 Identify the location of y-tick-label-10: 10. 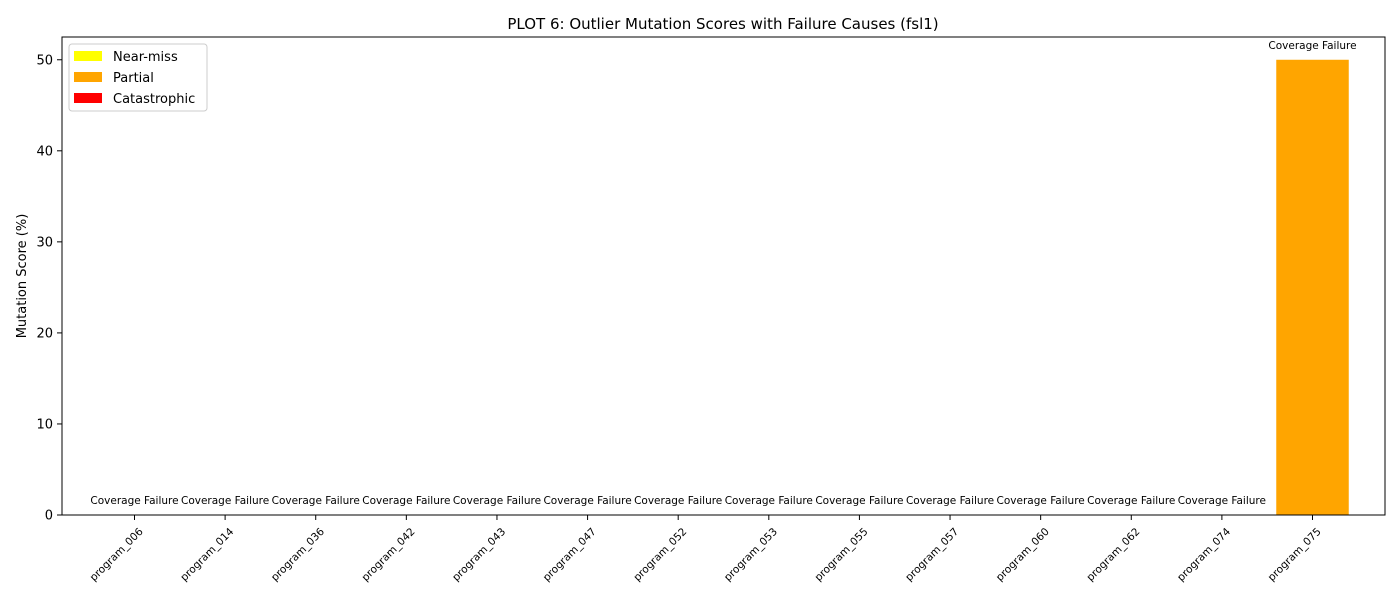
(44, 424).